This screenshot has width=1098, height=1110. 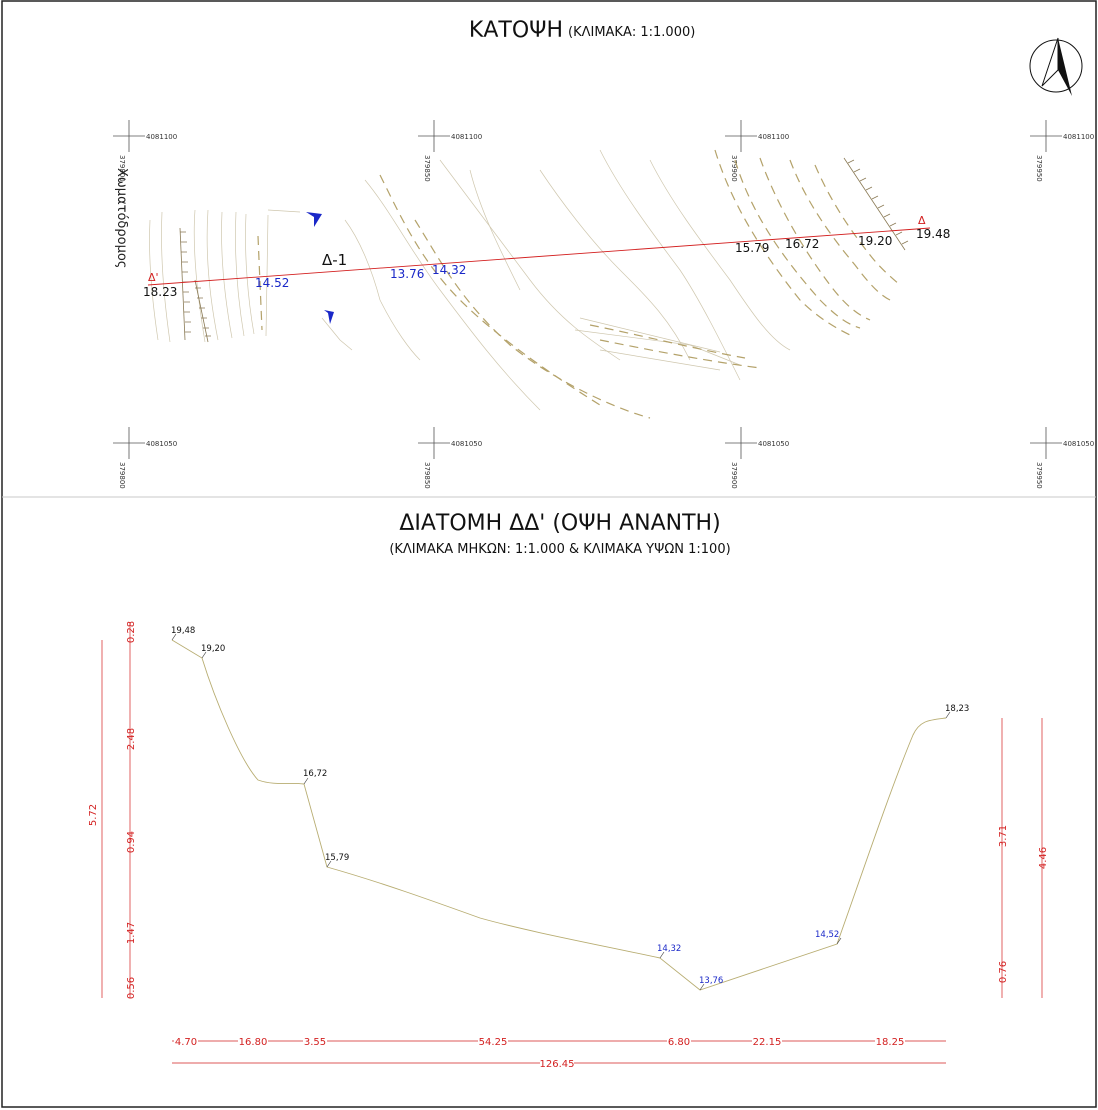 I want to click on grid-north-2: 4081100, so click(x=466, y=137).